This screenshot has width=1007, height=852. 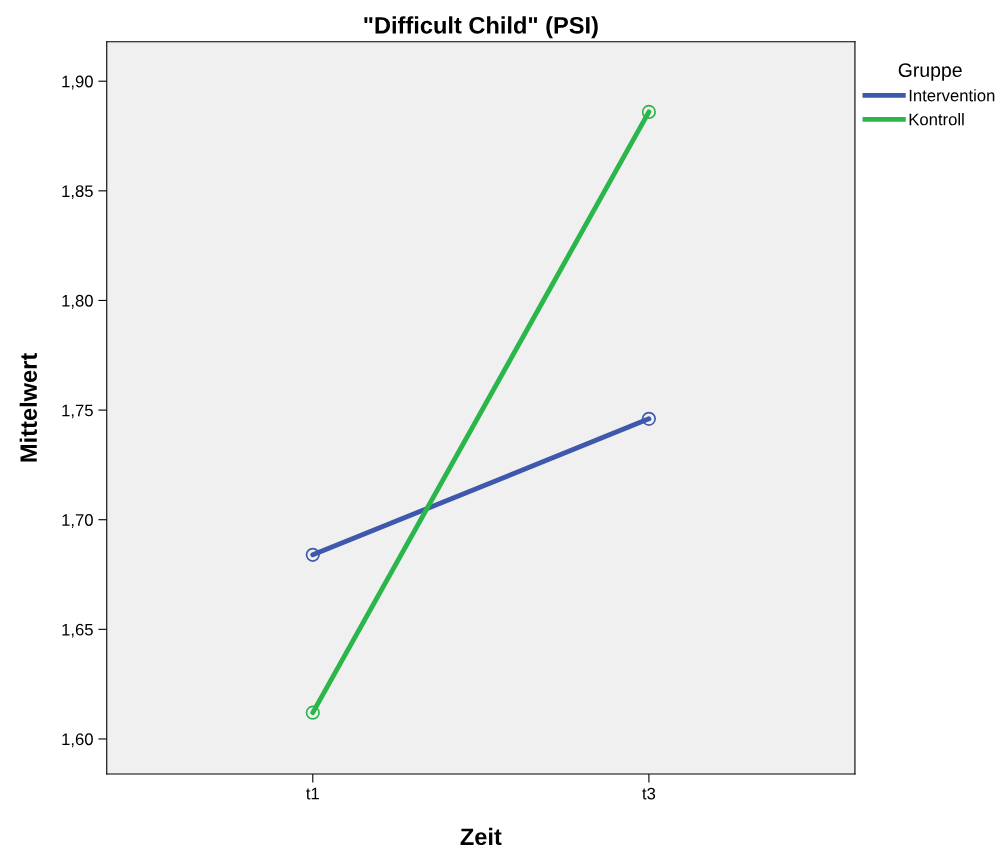 What do you see at coordinates (481, 27) in the screenshot?
I see `chart-title: "Difficult Child" (PSI)` at bounding box center [481, 27].